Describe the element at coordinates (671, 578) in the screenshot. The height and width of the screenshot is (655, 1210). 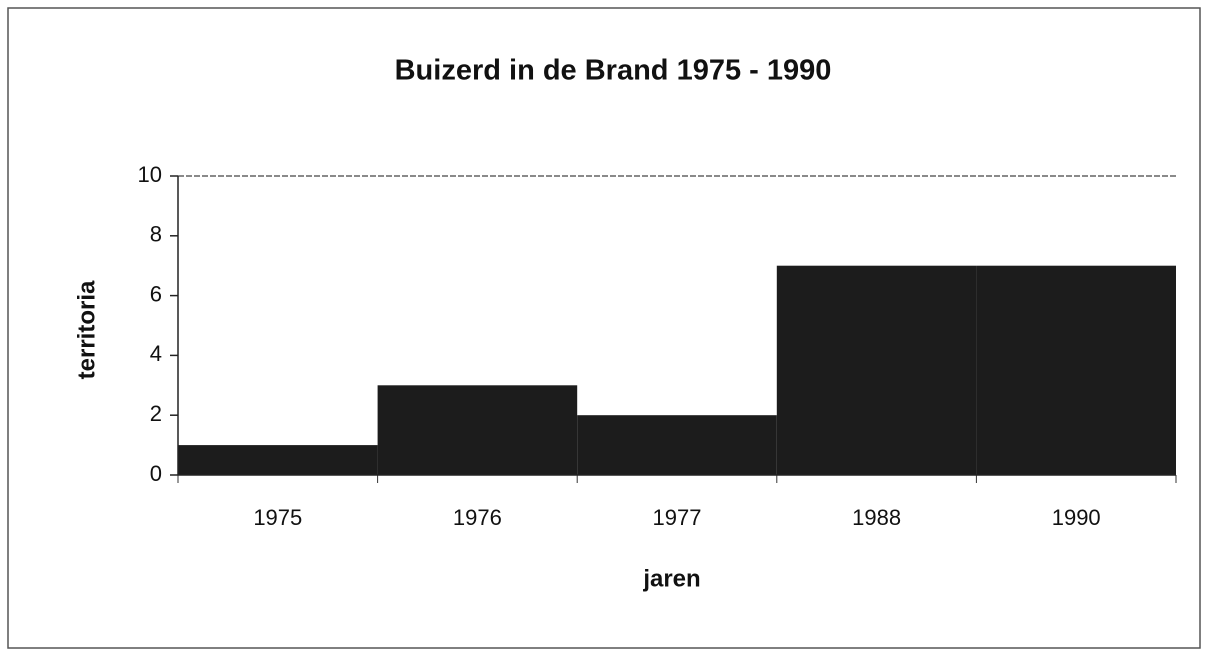
I see `x-axis-label: jaren` at that location.